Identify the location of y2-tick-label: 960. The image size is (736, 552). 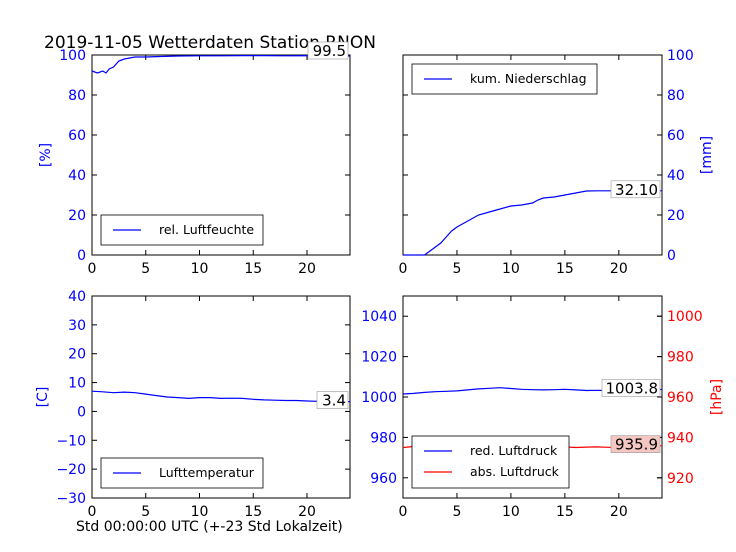
(680, 398).